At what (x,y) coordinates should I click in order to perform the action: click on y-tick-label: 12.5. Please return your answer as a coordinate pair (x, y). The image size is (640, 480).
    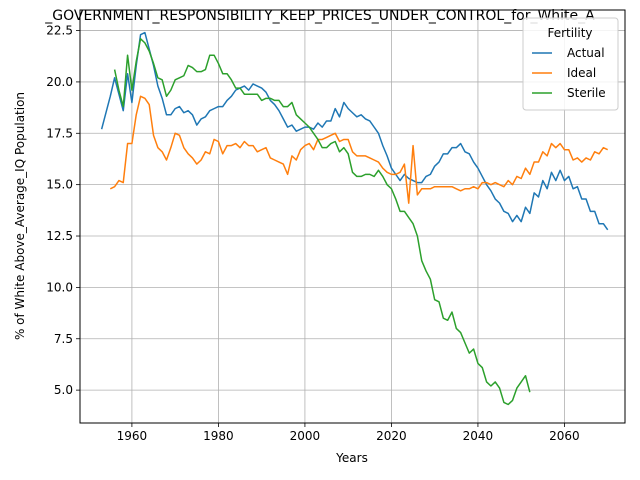
    Looking at the image, I should click on (59, 236).